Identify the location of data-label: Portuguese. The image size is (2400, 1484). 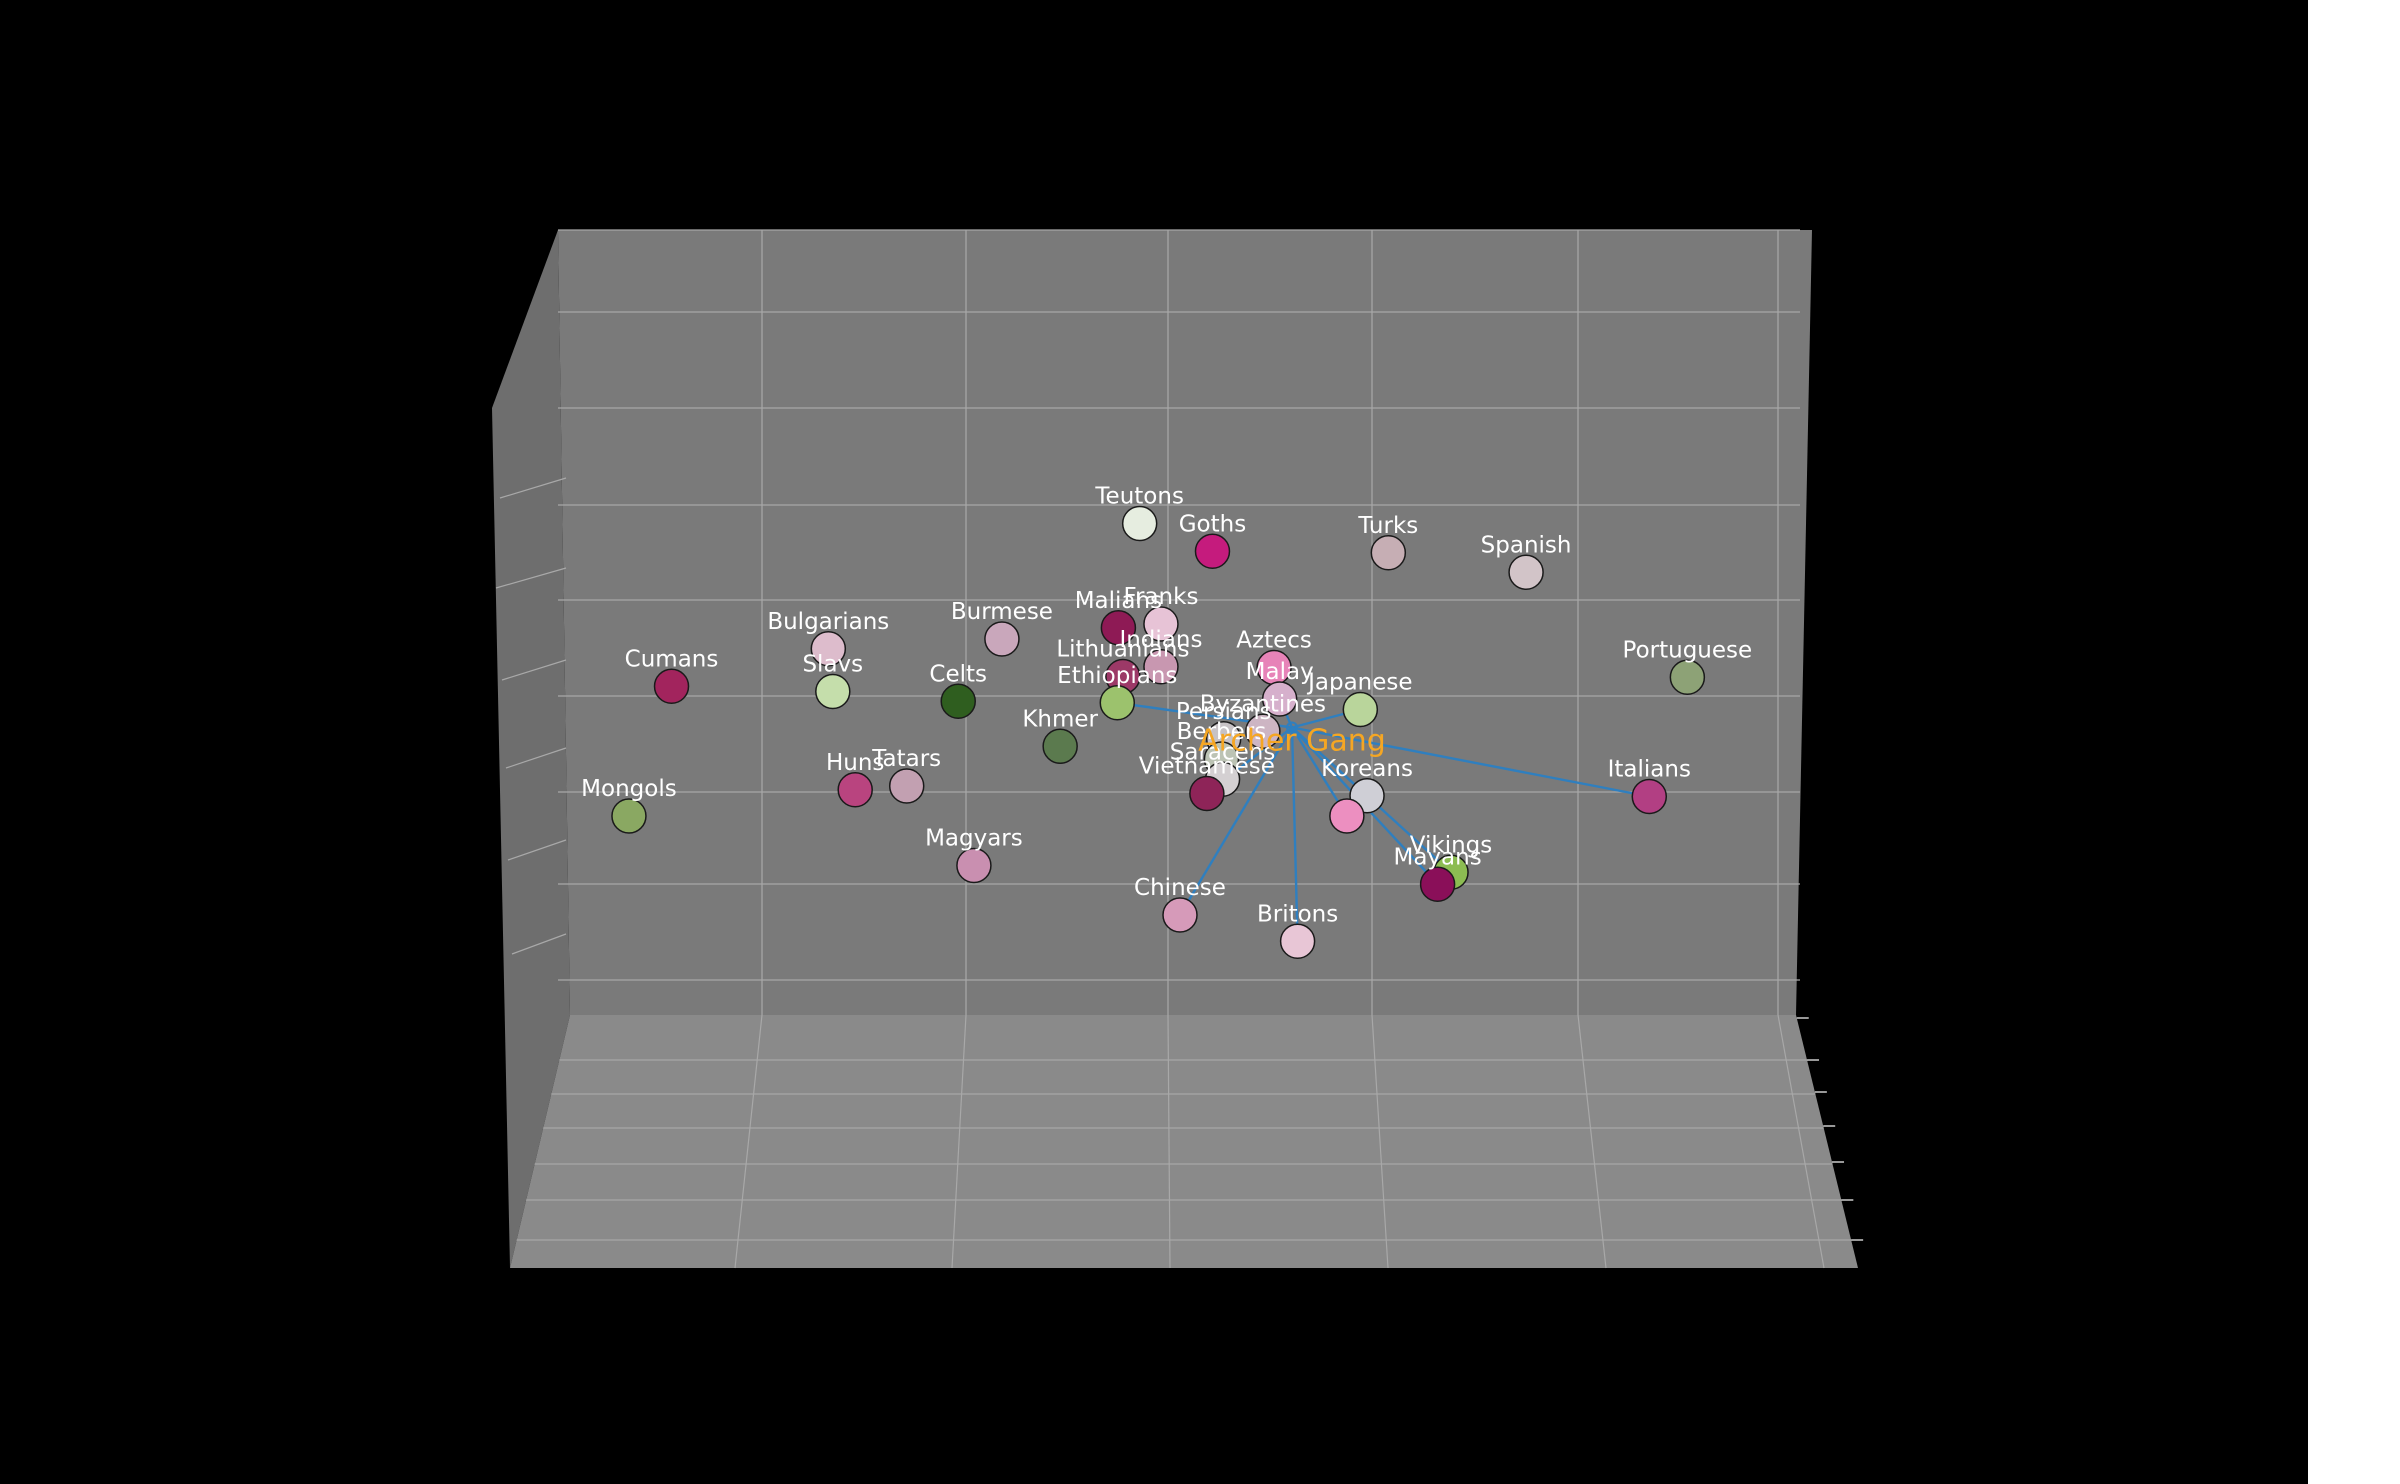
(1688, 650).